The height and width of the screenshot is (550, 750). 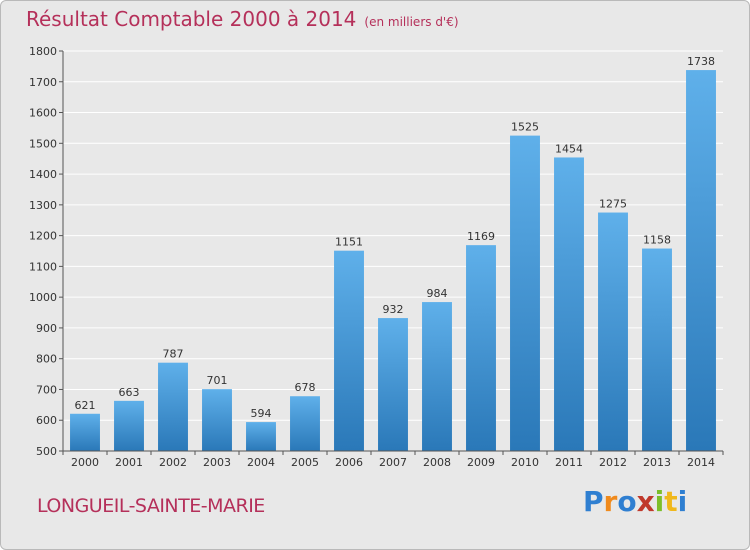 What do you see at coordinates (613, 331) in the screenshot?
I see `bar-2012` at bounding box center [613, 331].